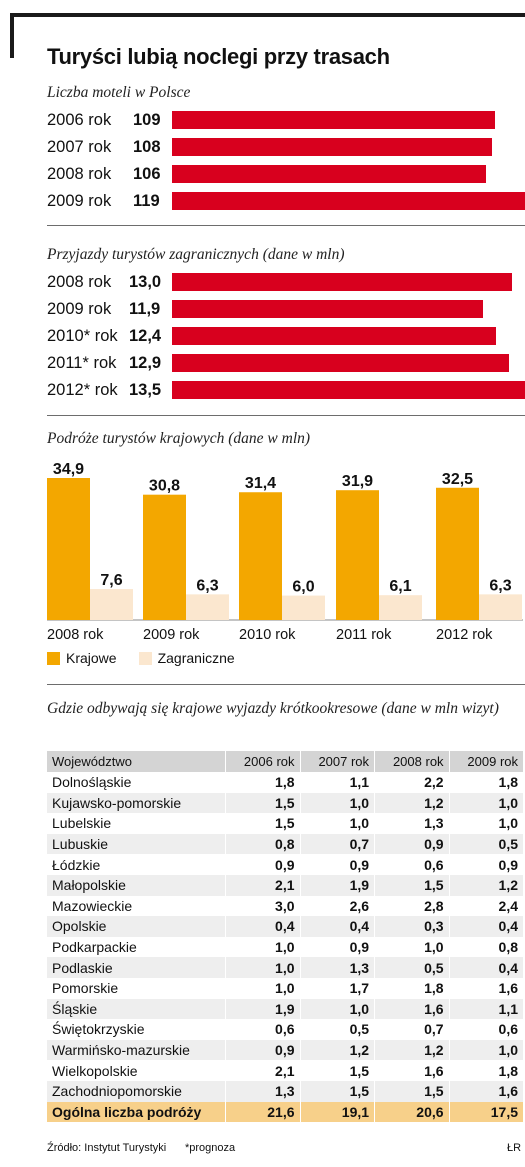  I want to click on table-cell: 0,6, so click(485, 1029).